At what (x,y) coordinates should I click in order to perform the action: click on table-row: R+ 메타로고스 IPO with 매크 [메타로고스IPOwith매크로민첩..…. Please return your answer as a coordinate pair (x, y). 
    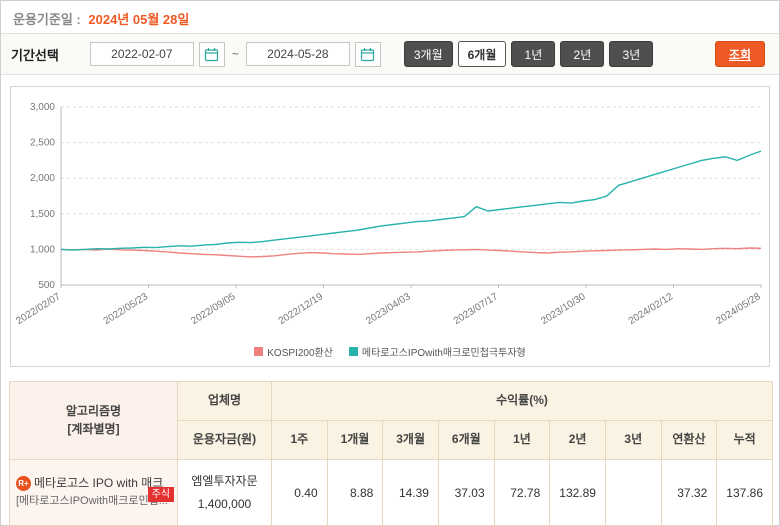
    Looking at the image, I should click on (391, 492).